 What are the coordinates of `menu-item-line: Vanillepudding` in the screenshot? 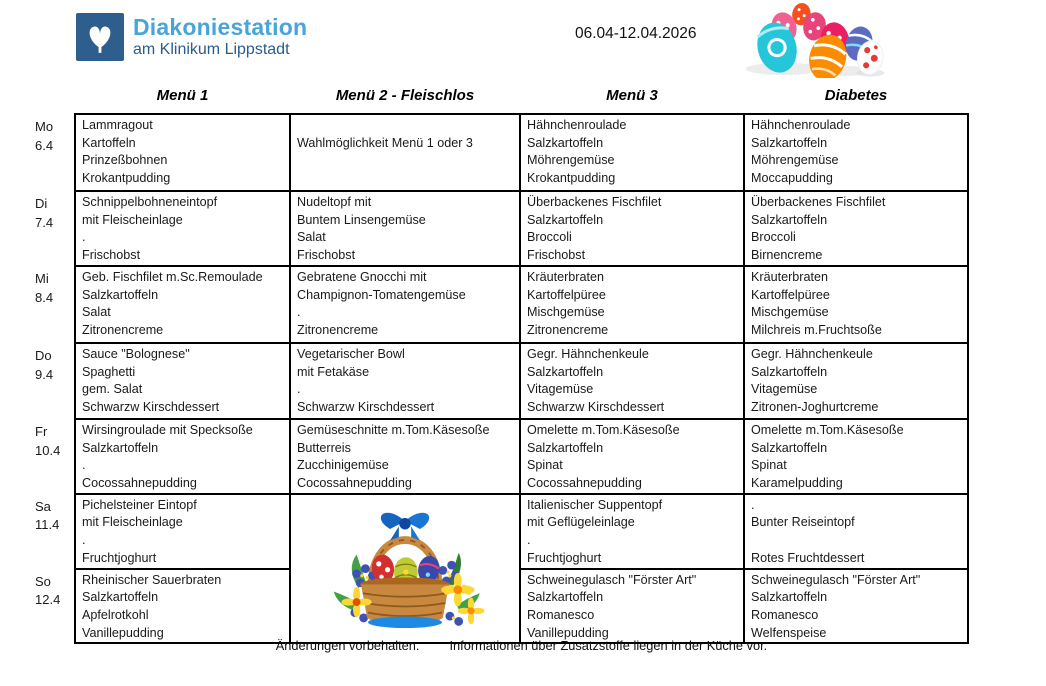 It's located at (123, 632).